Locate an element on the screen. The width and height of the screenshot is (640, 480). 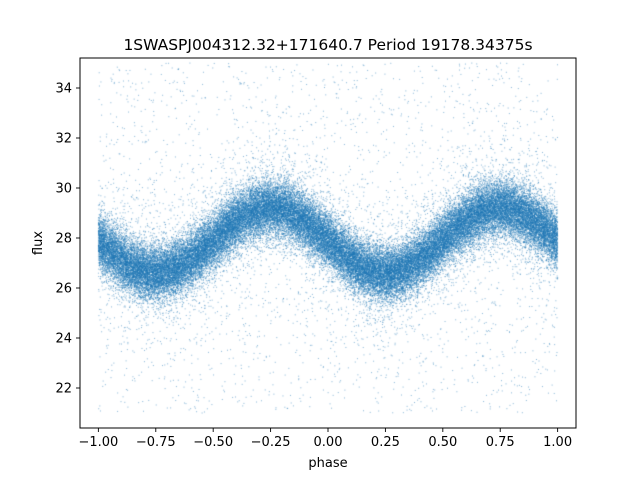
x-axis-label: phase is located at coordinates (327, 463).